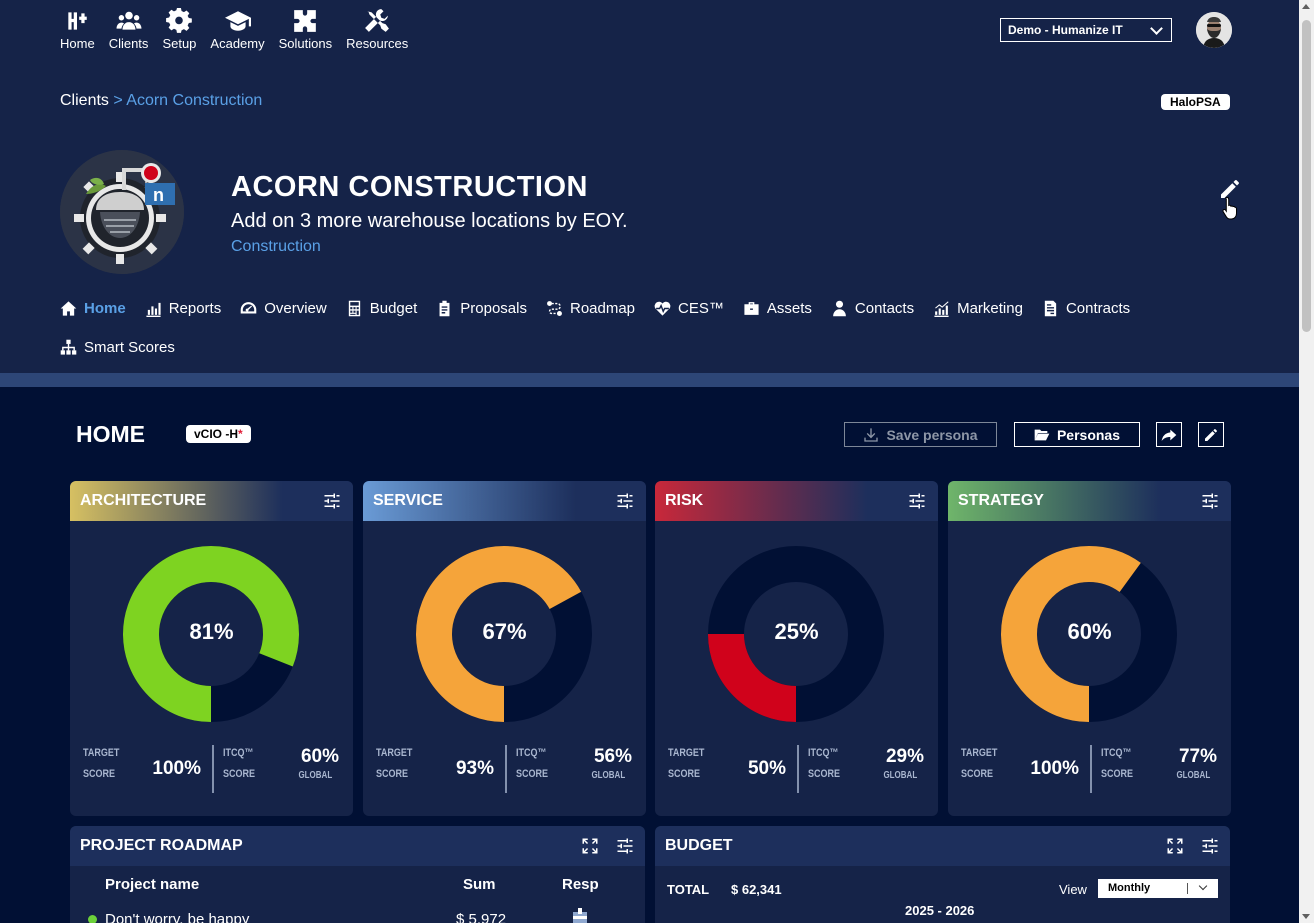 The height and width of the screenshot is (923, 1314). Describe the element at coordinates (777, 308) in the screenshot. I see `tab-assets: Assets` at that location.